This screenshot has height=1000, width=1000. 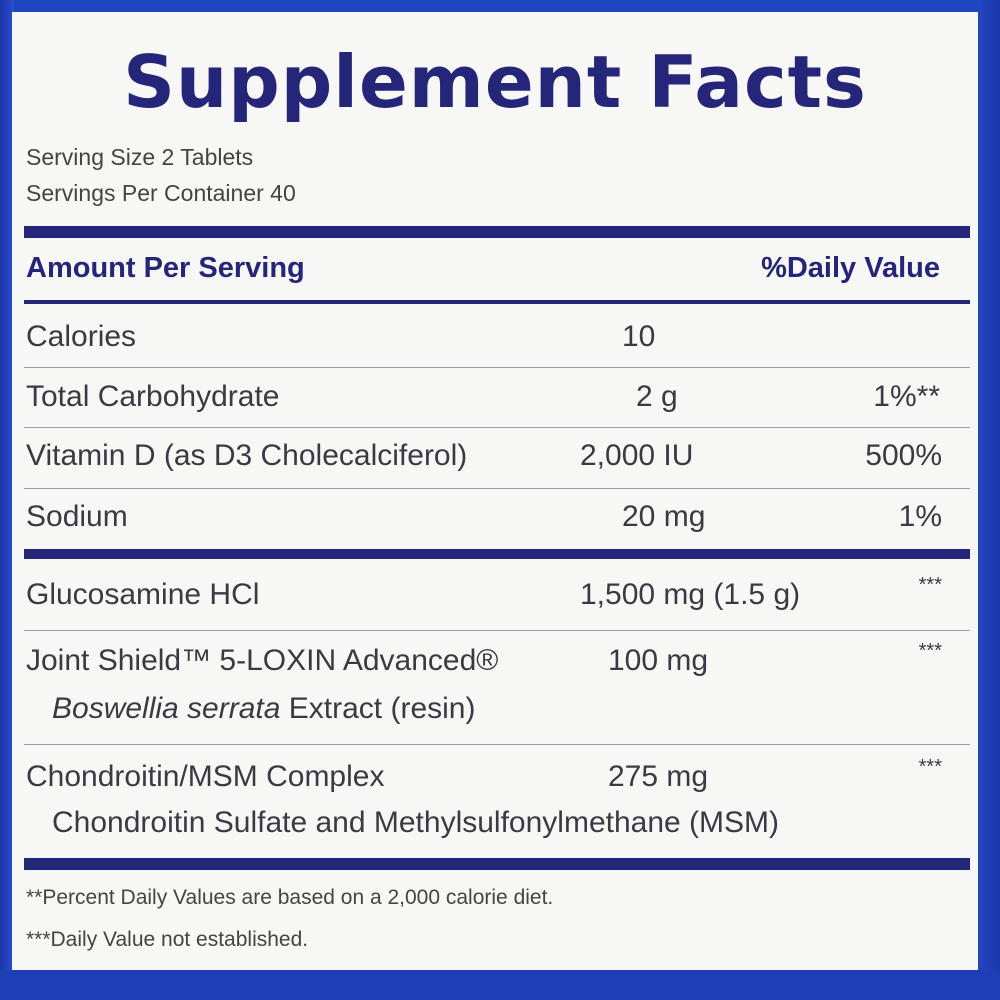 I want to click on boswellia-rest: Extract (resin), so click(x=378, y=708).